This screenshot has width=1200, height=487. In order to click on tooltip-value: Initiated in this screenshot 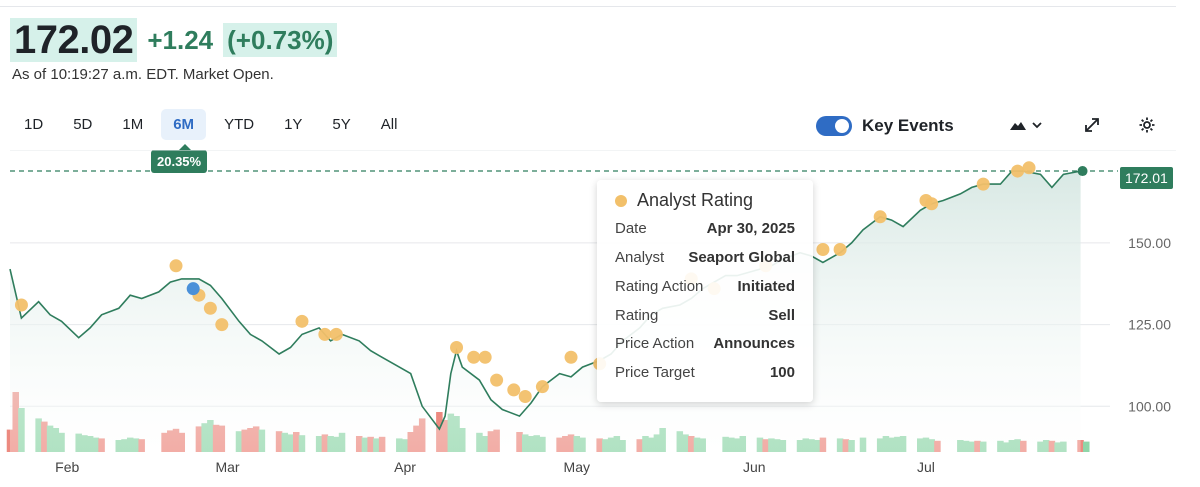, I will do `click(766, 286)`.